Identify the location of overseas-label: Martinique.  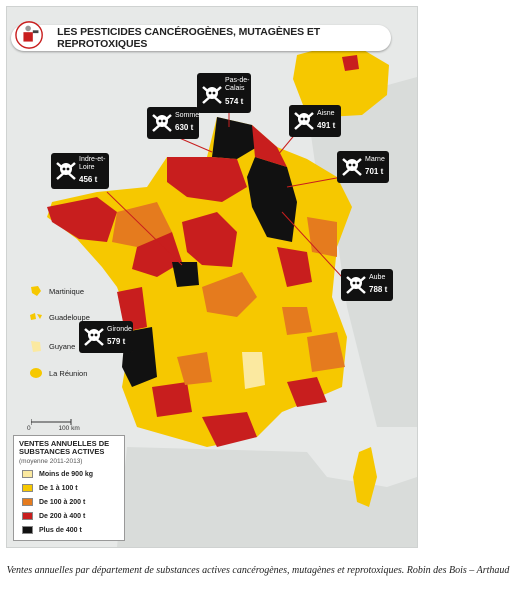
(67, 291).